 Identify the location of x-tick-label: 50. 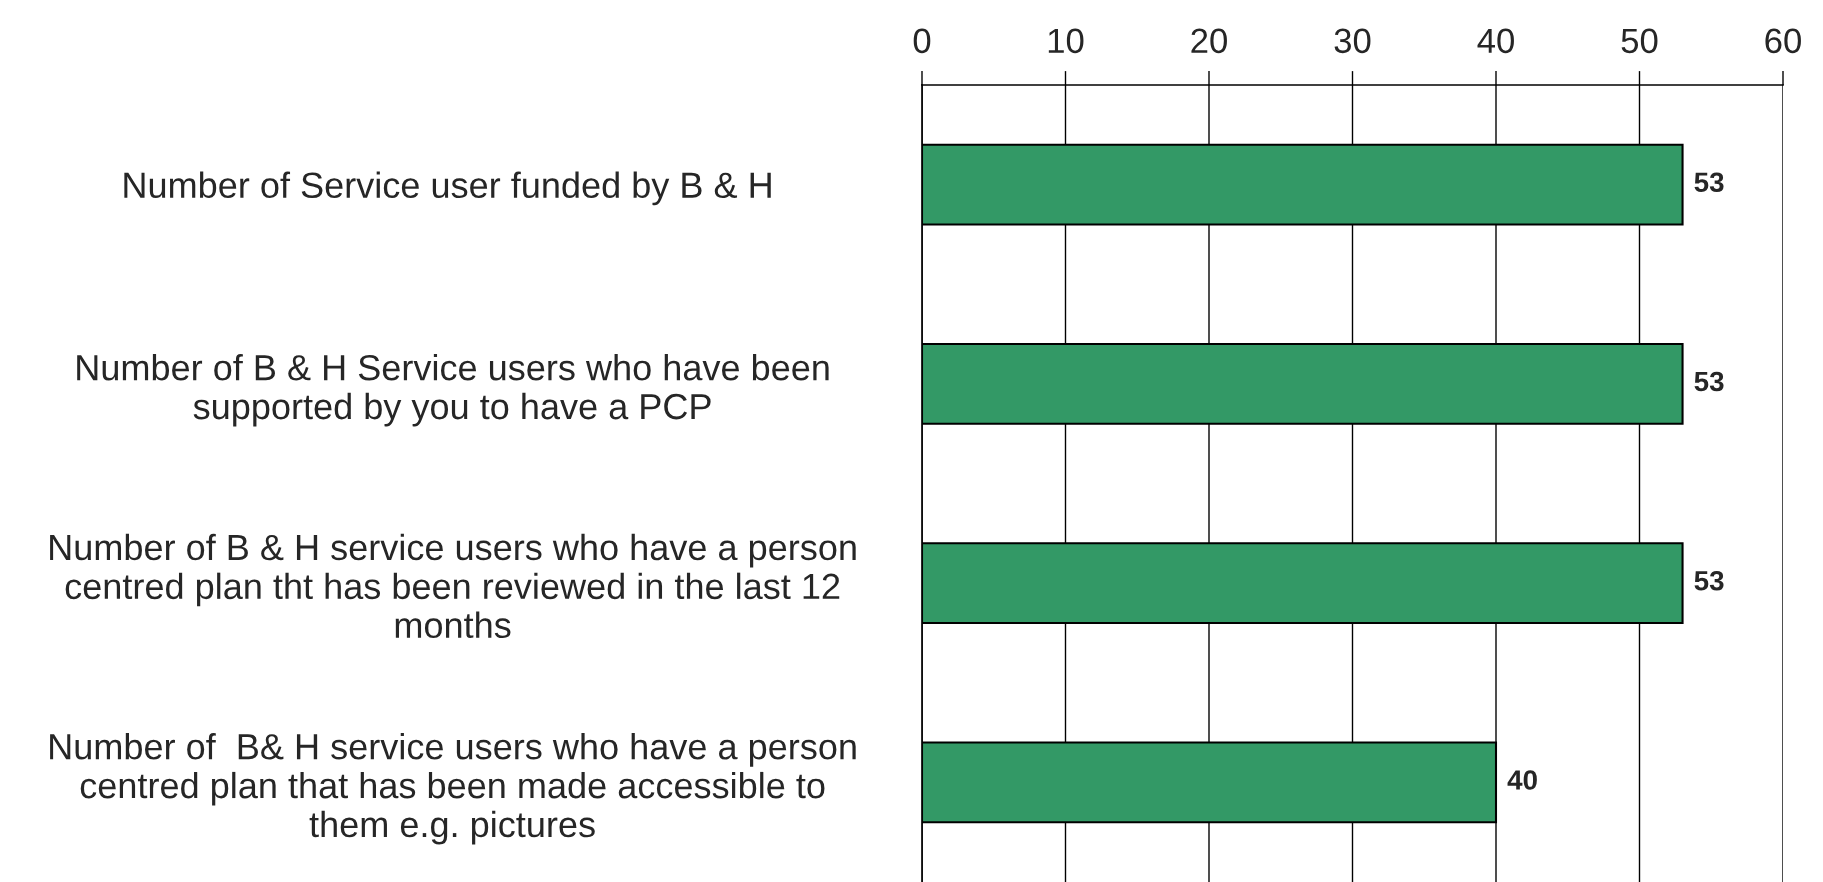
(1639, 41).